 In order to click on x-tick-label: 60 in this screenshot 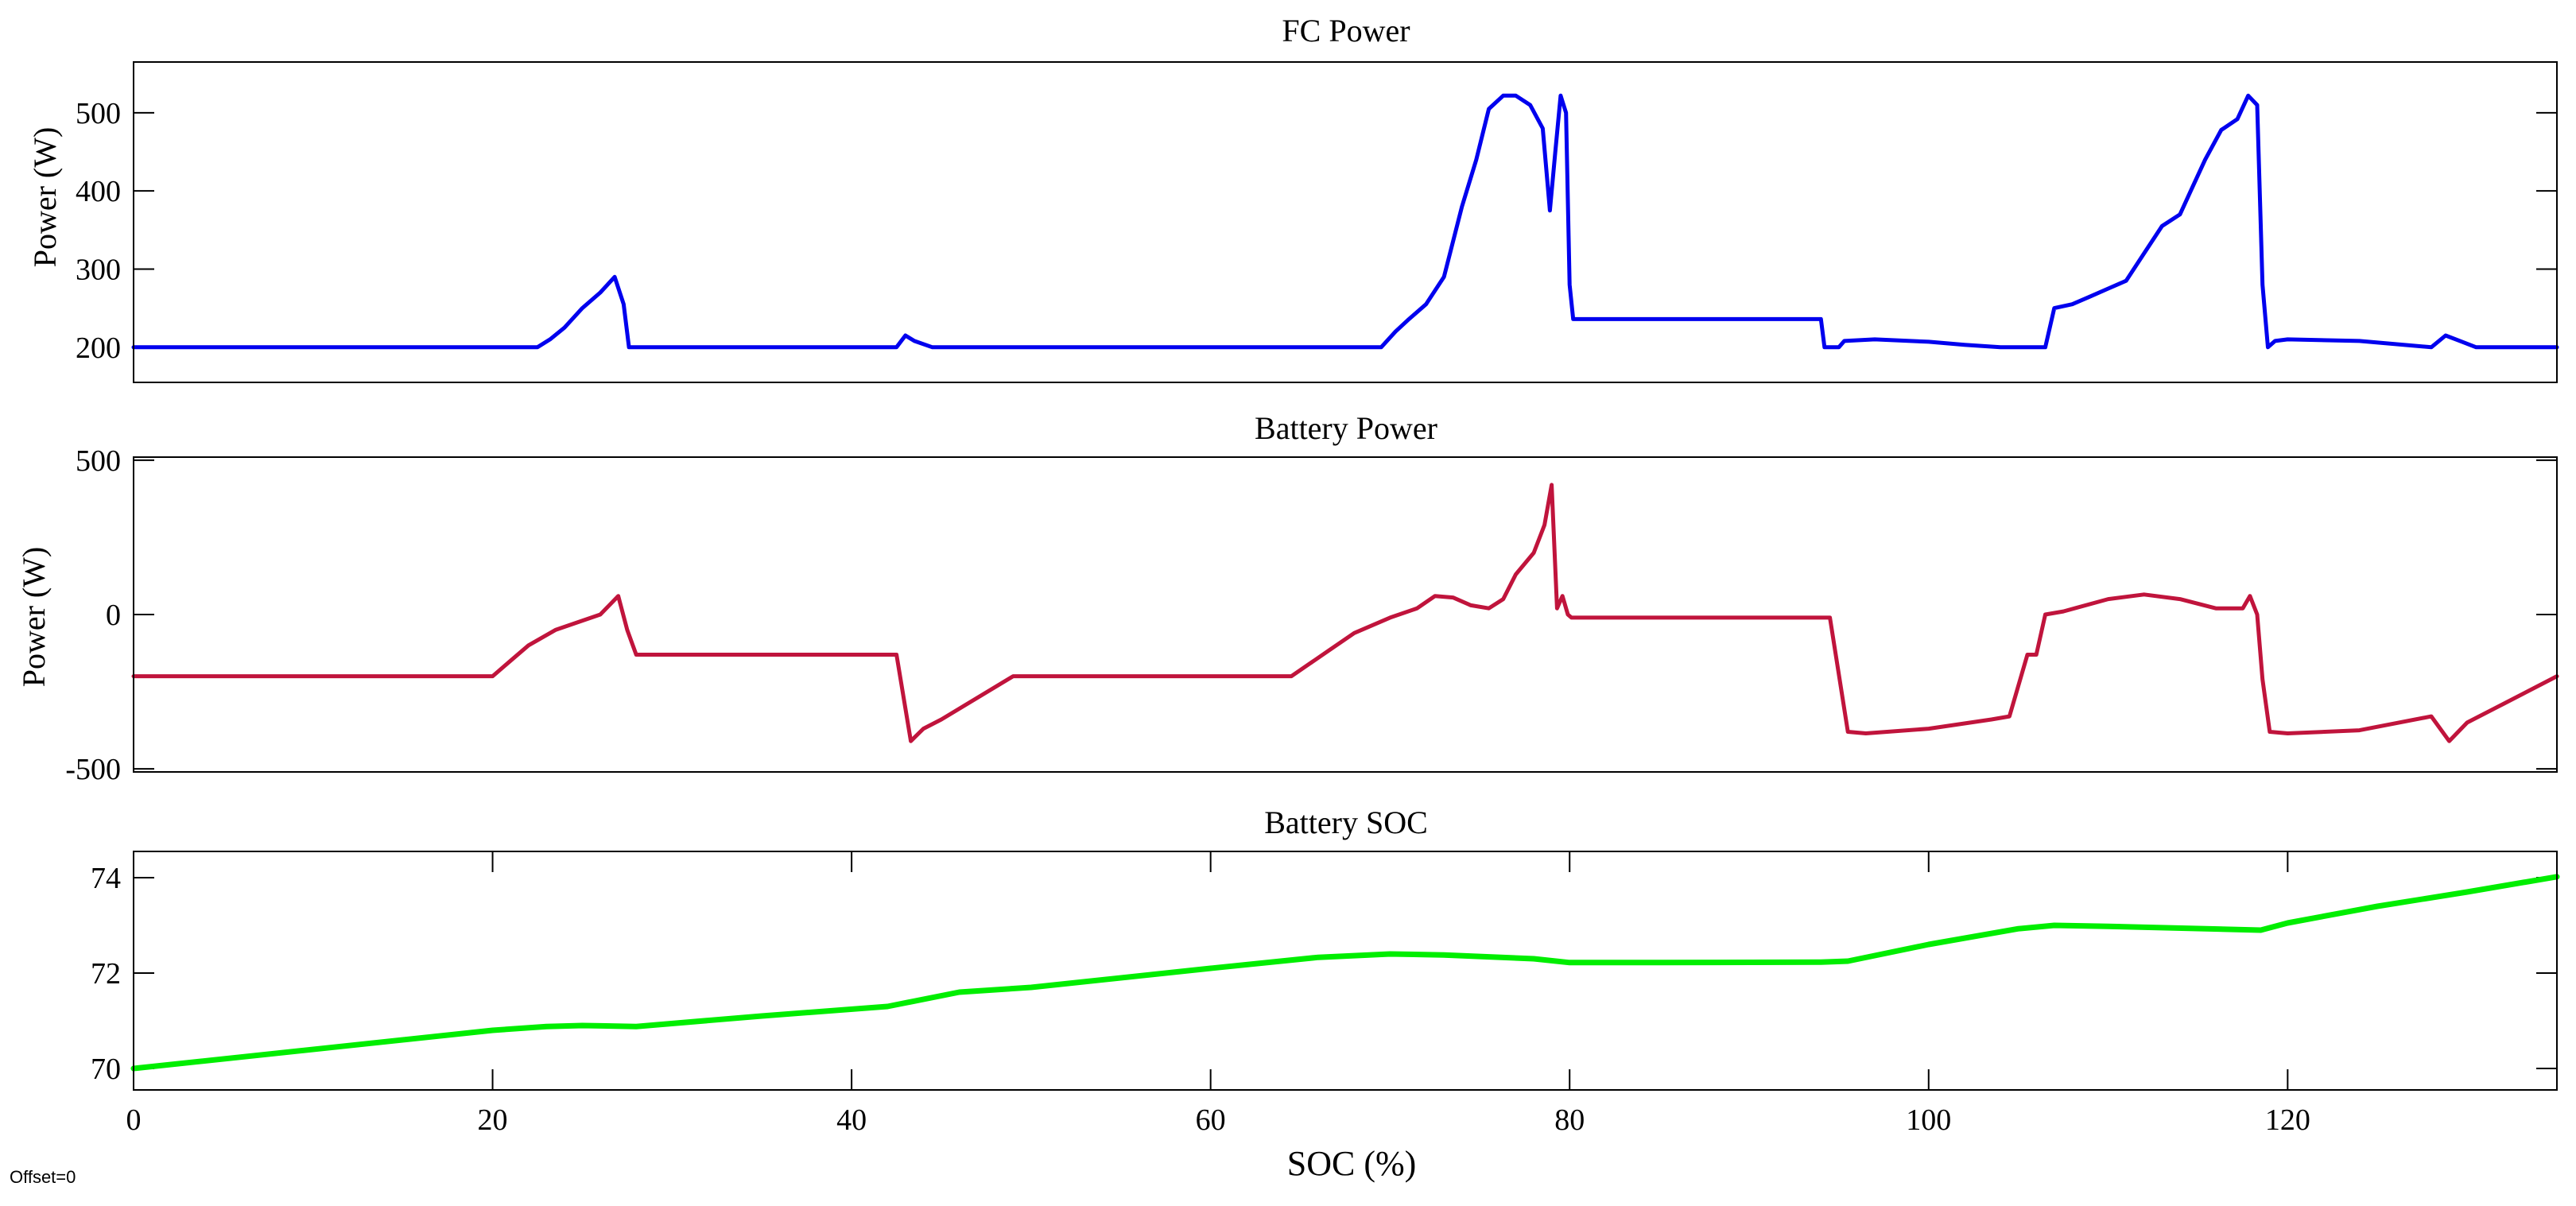, I will do `click(1211, 1120)`.